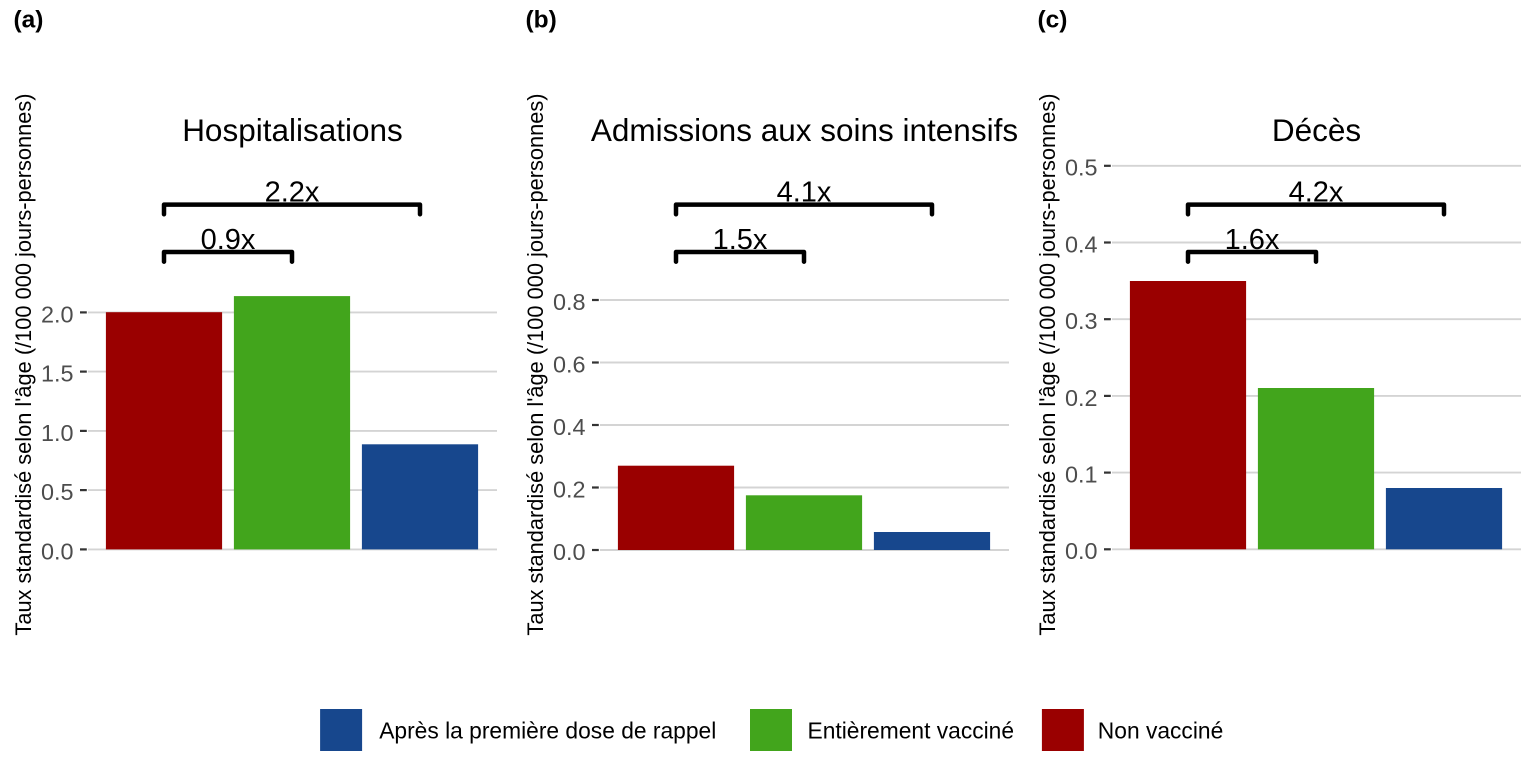 This screenshot has width=1536, height=768. Describe the element at coordinates (292, 130) in the screenshot. I see `svg-text: Hospitalisations` at that location.